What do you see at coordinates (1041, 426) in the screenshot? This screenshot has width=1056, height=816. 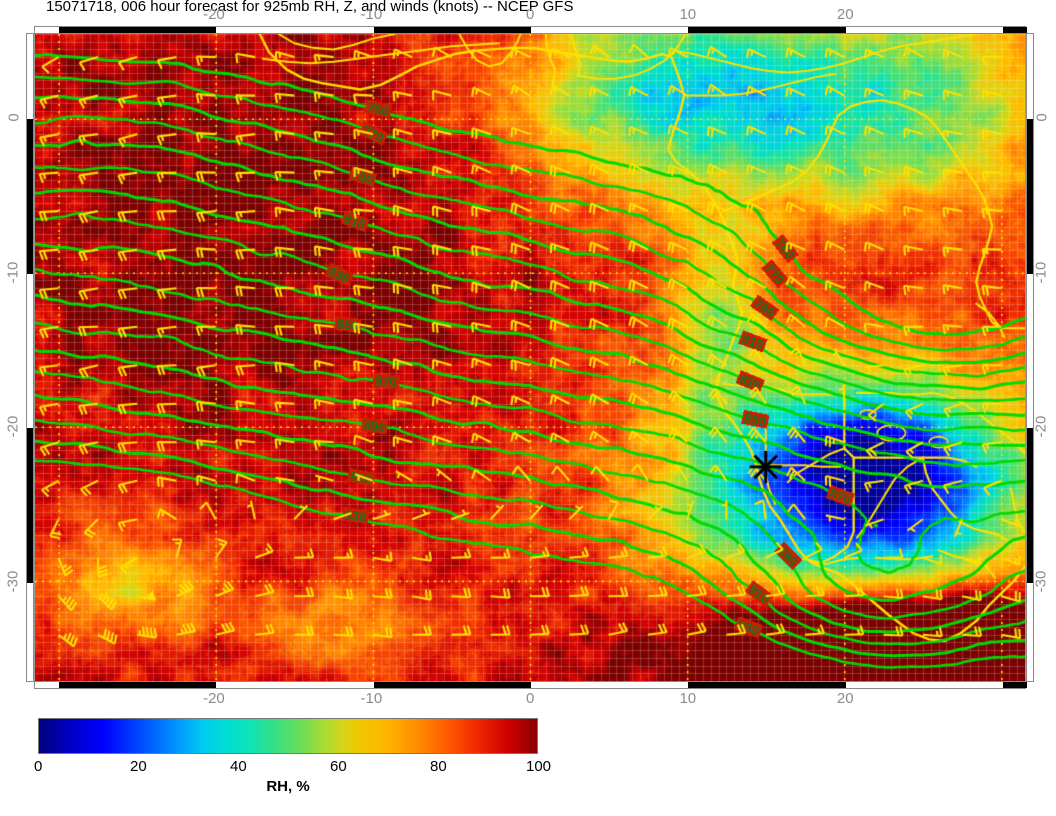 I see `y-tick-label-right: -20` at bounding box center [1041, 426].